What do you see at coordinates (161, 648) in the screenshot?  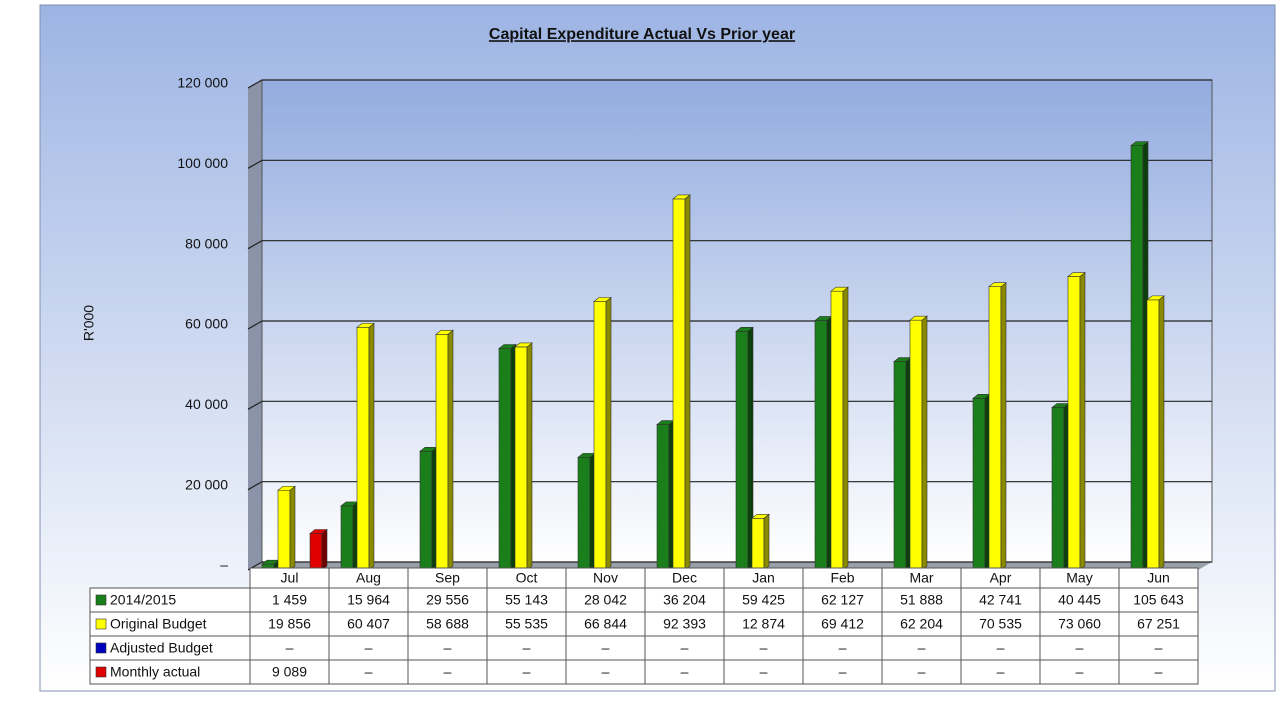 I see `legend-label: Adjusted Budget` at bounding box center [161, 648].